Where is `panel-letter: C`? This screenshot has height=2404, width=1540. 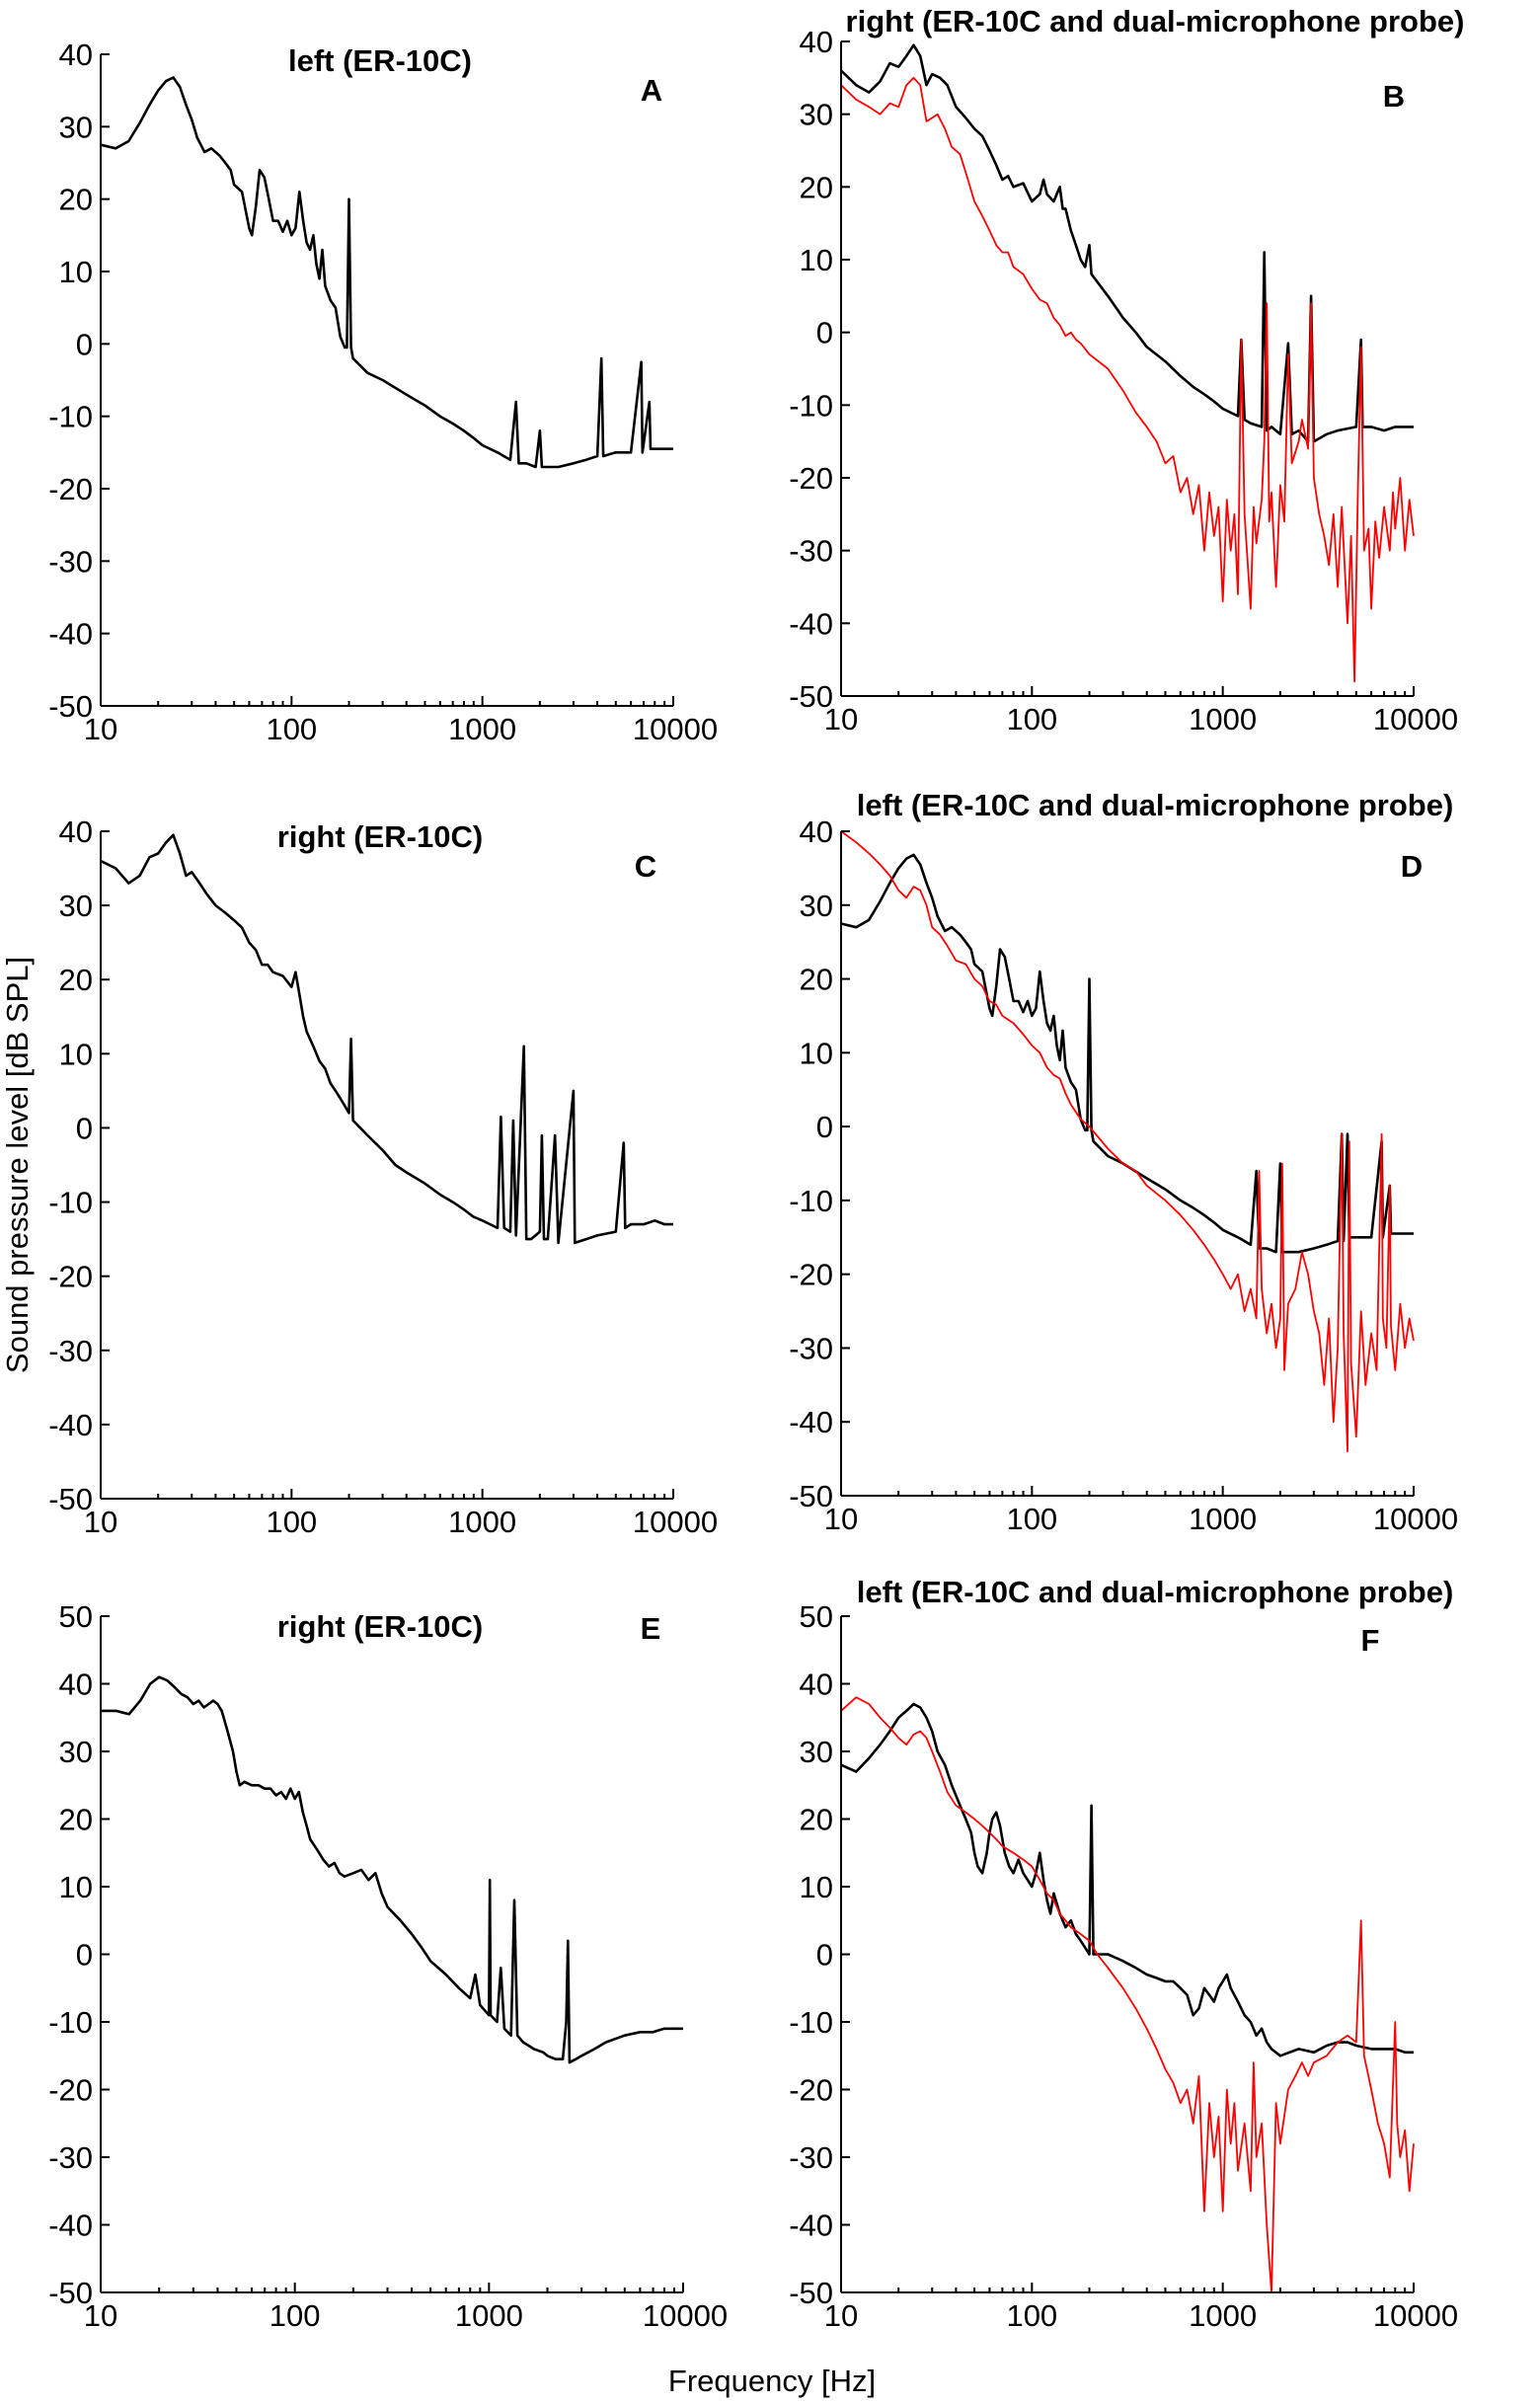
panel-letter: C is located at coordinates (645, 866).